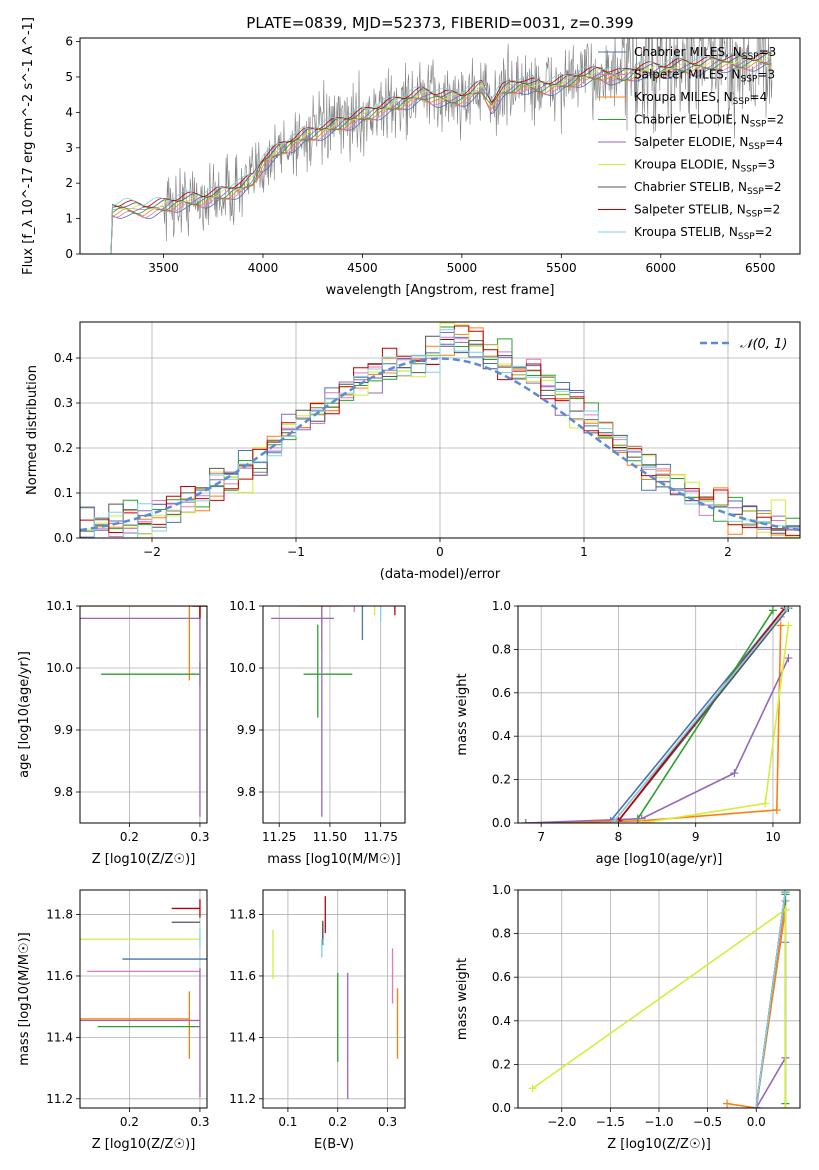 Image resolution: width=819 pixels, height=1170 pixels. I want to click on legend-label: Chabrier STELIB, NSSP=2, so click(708, 188).